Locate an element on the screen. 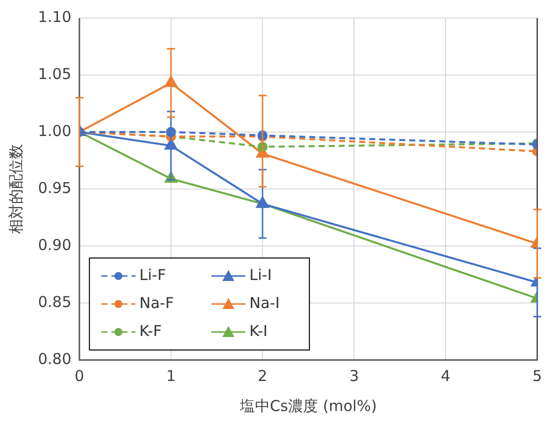 The width and height of the screenshot is (550, 422). y-tick-label: 1.00 is located at coordinates (55, 131).